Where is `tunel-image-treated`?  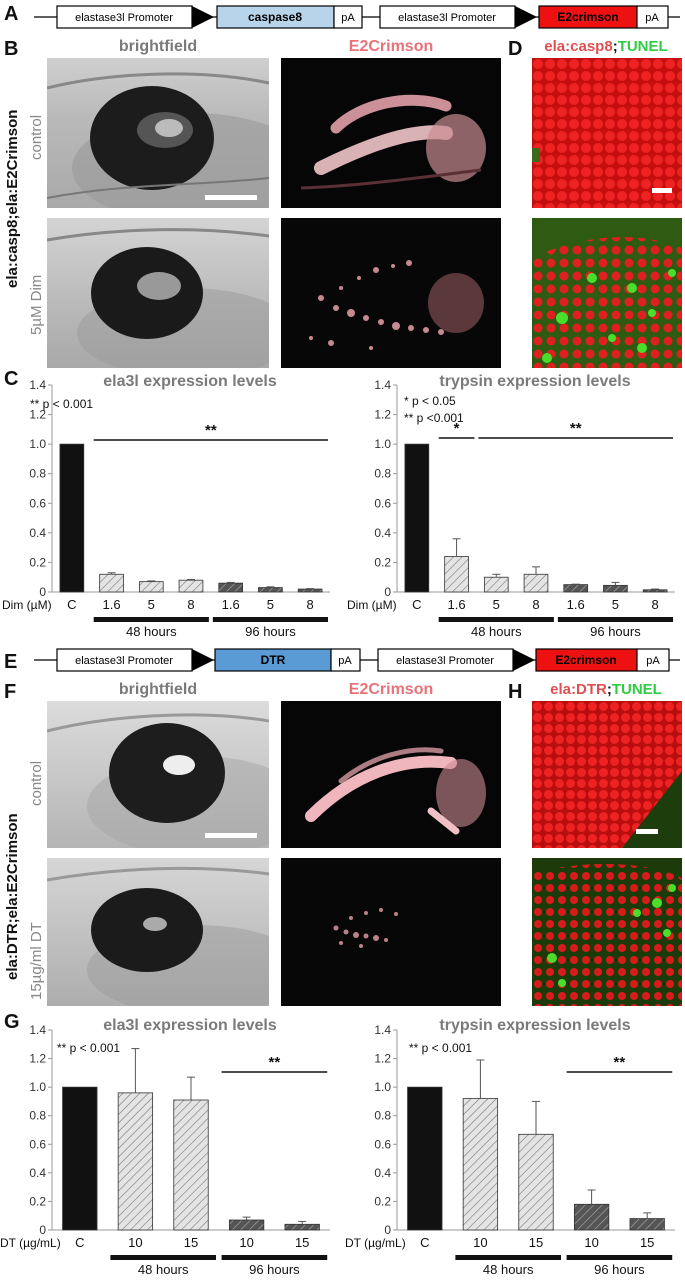 tunel-image-treated is located at coordinates (607, 932).